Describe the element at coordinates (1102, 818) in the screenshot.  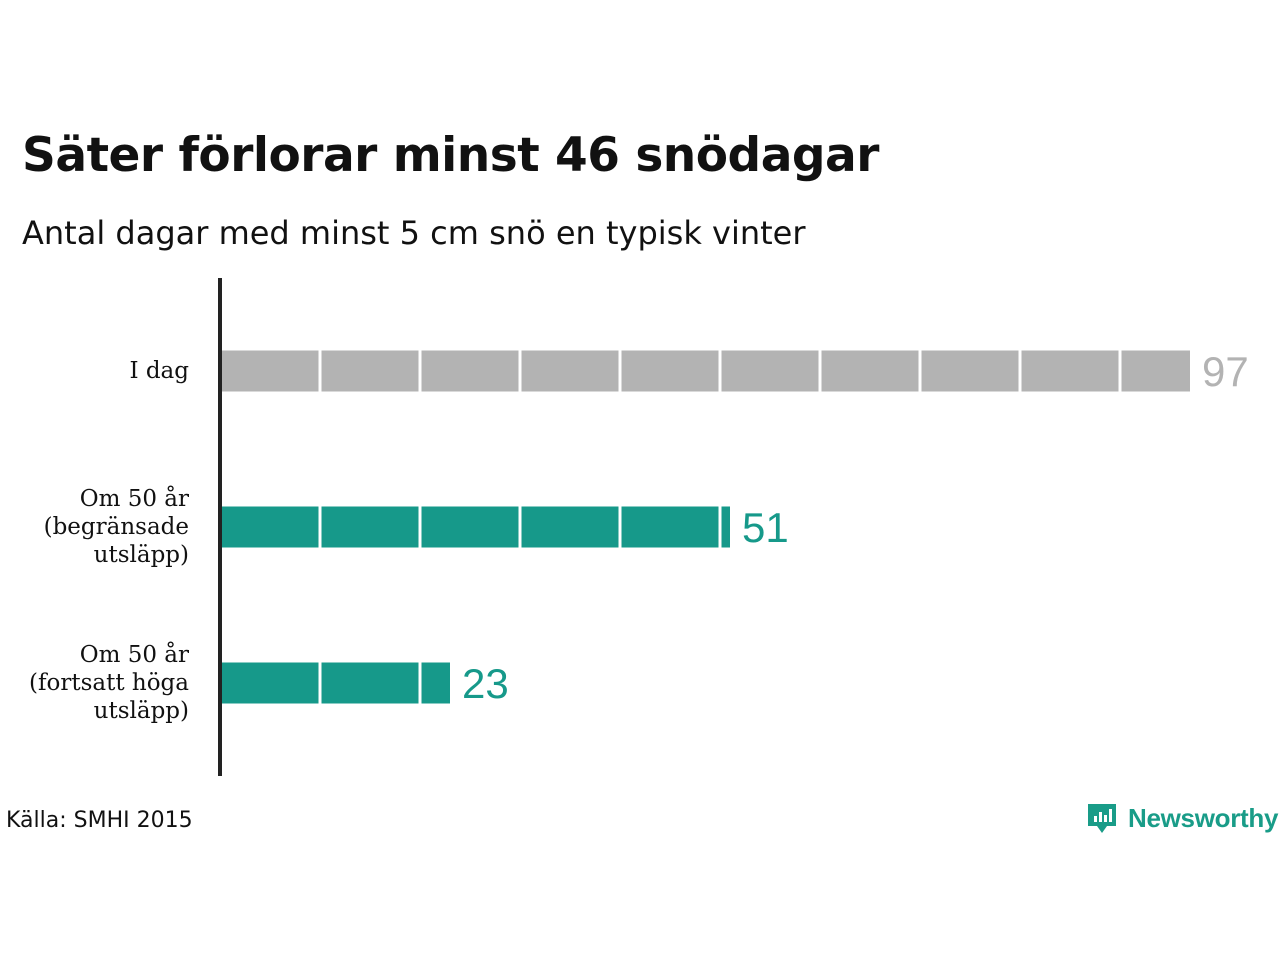
I see `newsworthy-logo-icon` at that location.